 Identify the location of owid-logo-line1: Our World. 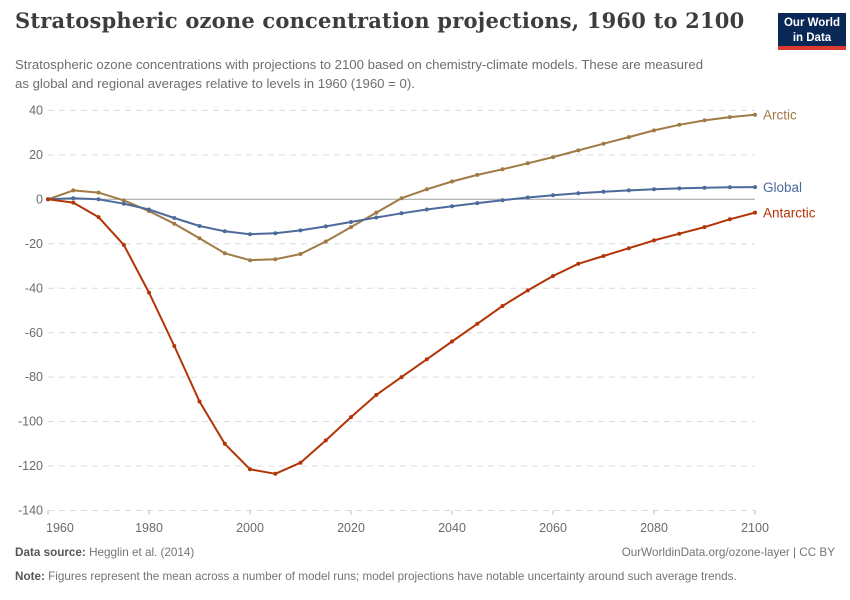
(811, 23).